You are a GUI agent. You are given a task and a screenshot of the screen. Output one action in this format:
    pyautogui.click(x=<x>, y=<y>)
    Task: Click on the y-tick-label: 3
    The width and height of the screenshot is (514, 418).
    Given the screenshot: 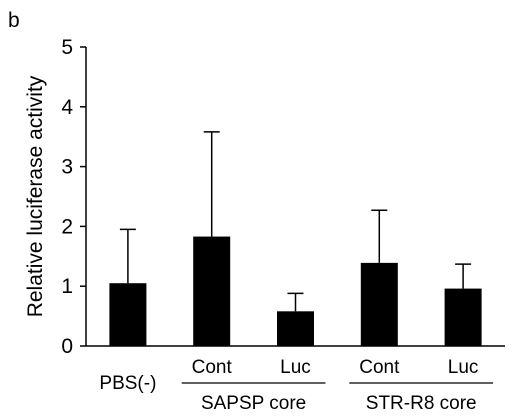 What is the action you would take?
    pyautogui.click(x=67, y=167)
    